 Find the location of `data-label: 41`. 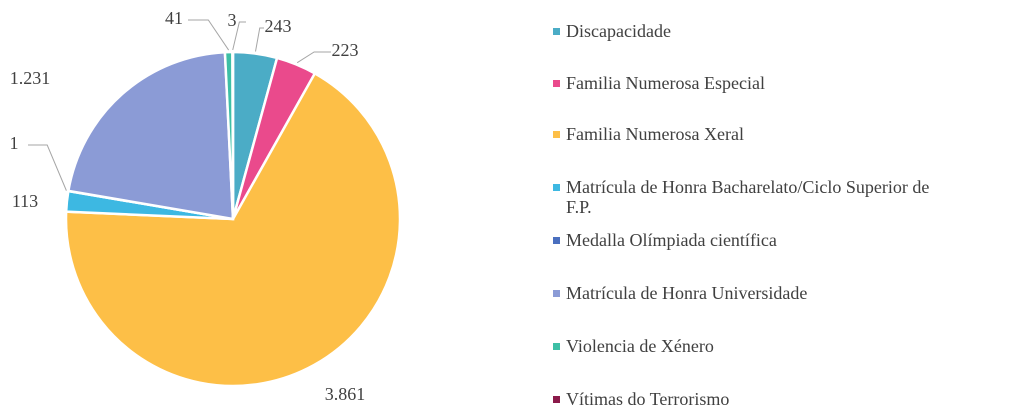

data-label: 41 is located at coordinates (174, 18).